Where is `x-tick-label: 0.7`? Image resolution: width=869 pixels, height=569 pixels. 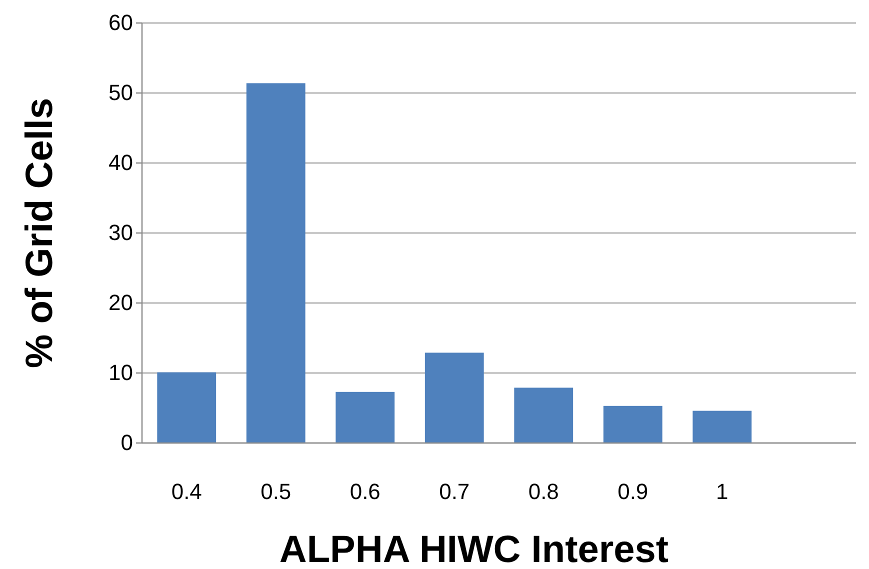 x-tick-label: 0.7 is located at coordinates (454, 491).